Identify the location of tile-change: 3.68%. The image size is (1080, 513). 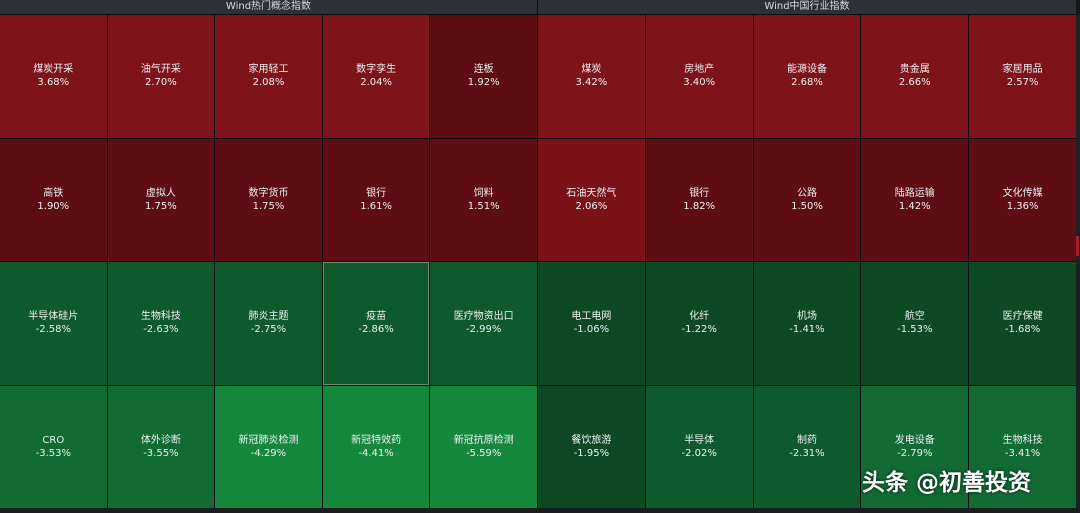
(53, 83).